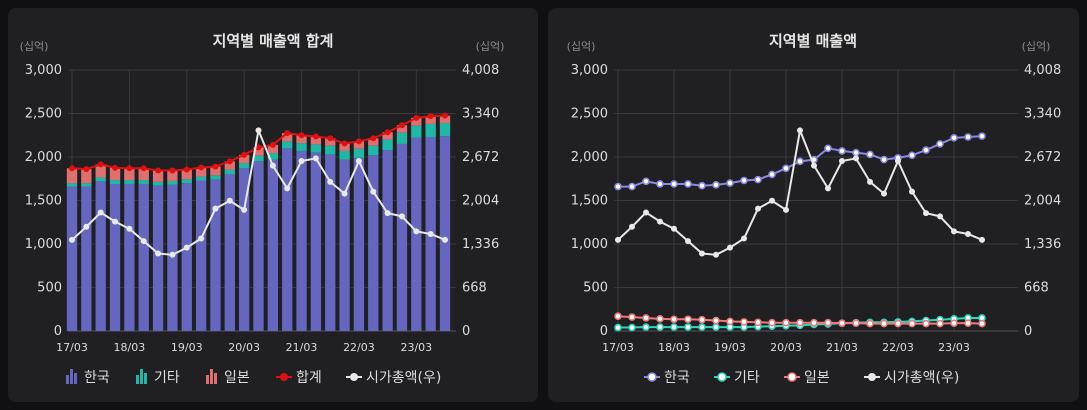 This screenshot has height=410, width=1087. Describe the element at coordinates (480, 244) in the screenshot. I see `y-right-tick-label: 1,336` at that location.